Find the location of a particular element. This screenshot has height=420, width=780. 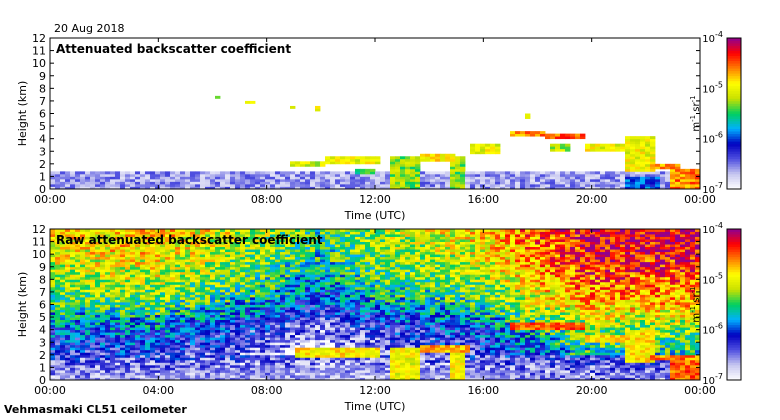

colorbar-swatch is located at coordinates (734, 82).